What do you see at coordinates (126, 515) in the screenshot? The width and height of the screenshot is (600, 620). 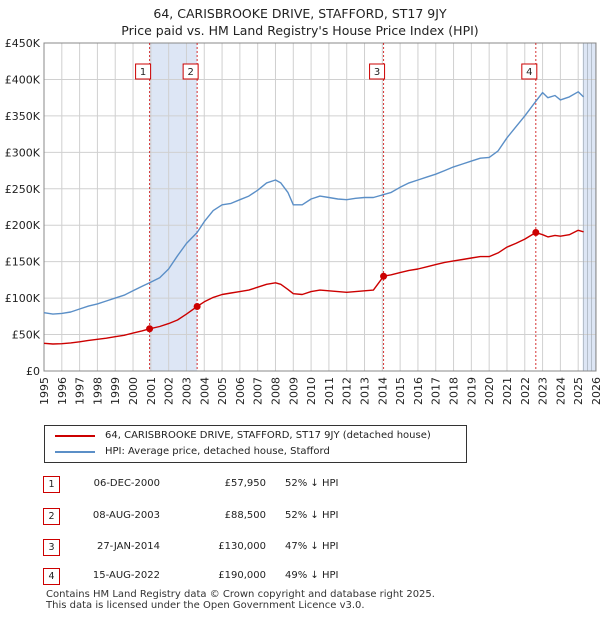 I see `transaction-date: 08-AUG-2003` at bounding box center [126, 515].